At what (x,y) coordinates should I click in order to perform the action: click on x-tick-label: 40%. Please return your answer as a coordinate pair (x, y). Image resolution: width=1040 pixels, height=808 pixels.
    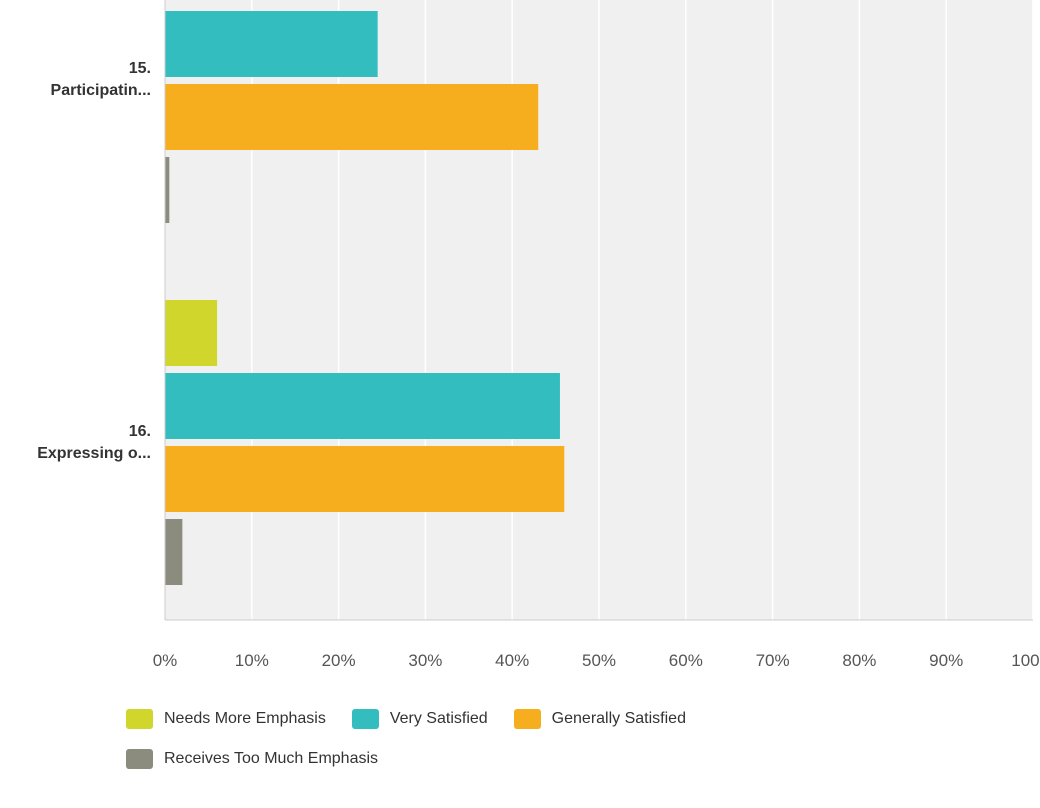
    Looking at the image, I should click on (512, 660).